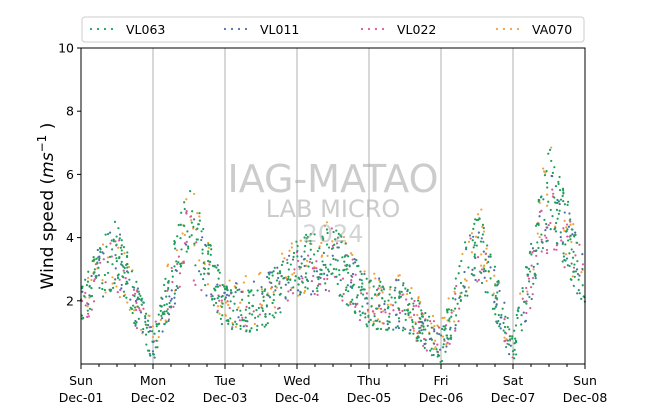 The height and width of the screenshot is (413, 650). I want to click on x-tick-label-date: Dec-05, so click(369, 397).